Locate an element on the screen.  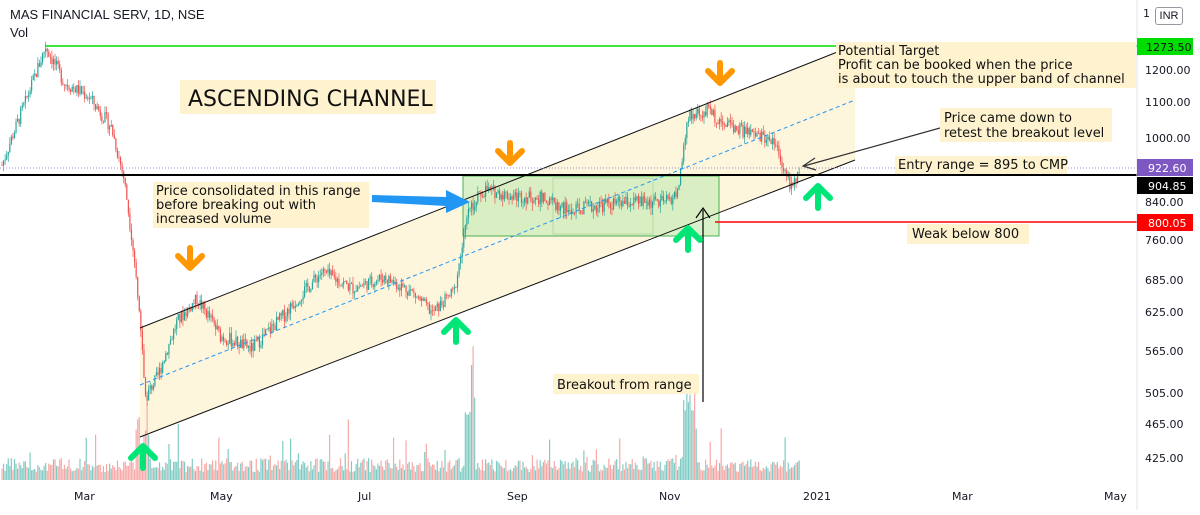
time-axis: Mar May Jul Sep Nov 2021 Mar May is located at coordinates (600, 496).